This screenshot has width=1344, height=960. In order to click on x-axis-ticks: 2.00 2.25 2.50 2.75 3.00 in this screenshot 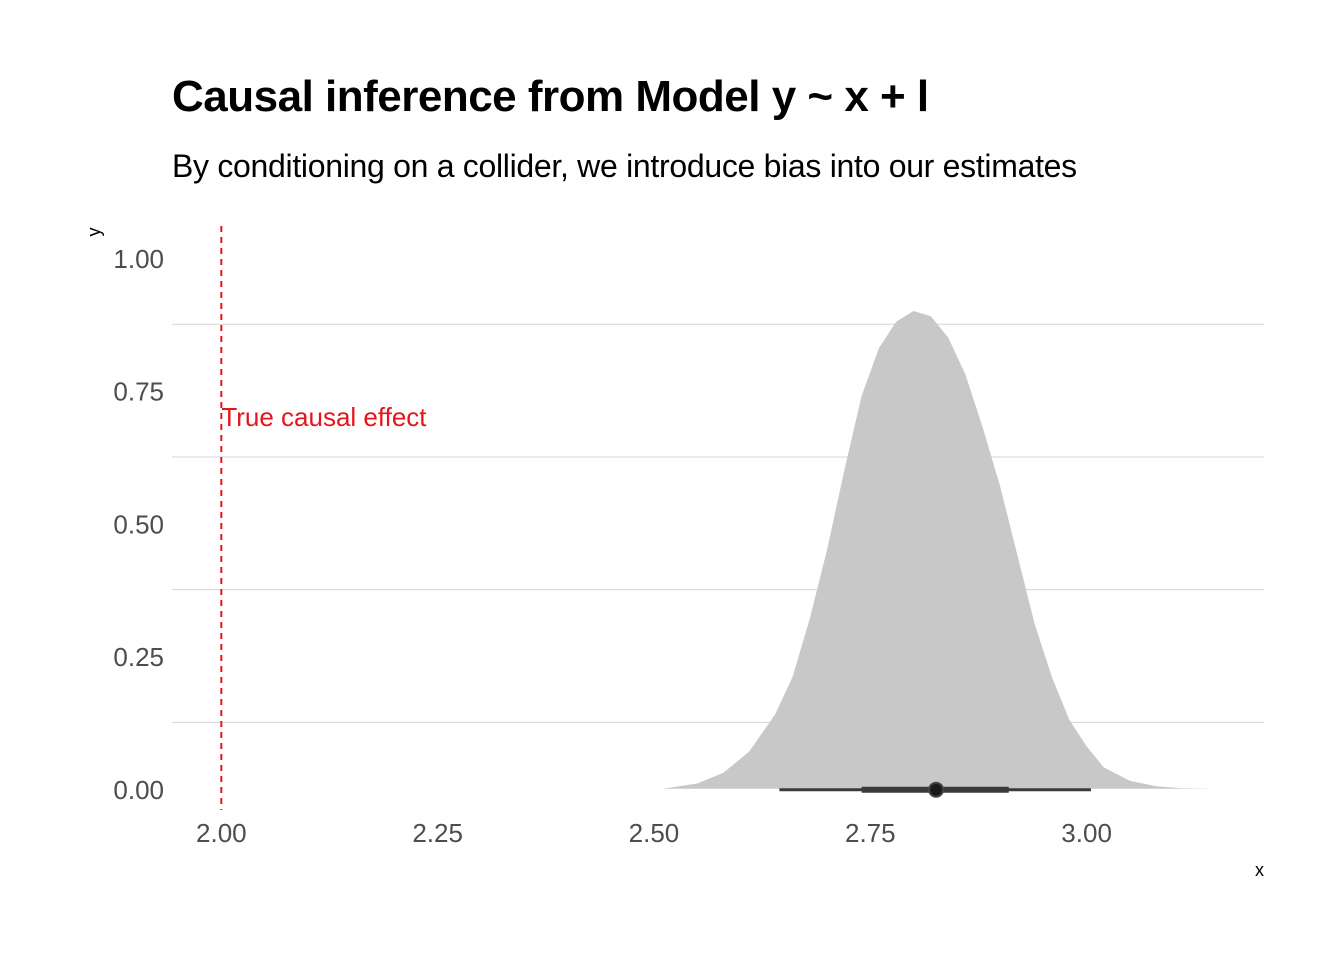, I will do `click(654, 833)`.